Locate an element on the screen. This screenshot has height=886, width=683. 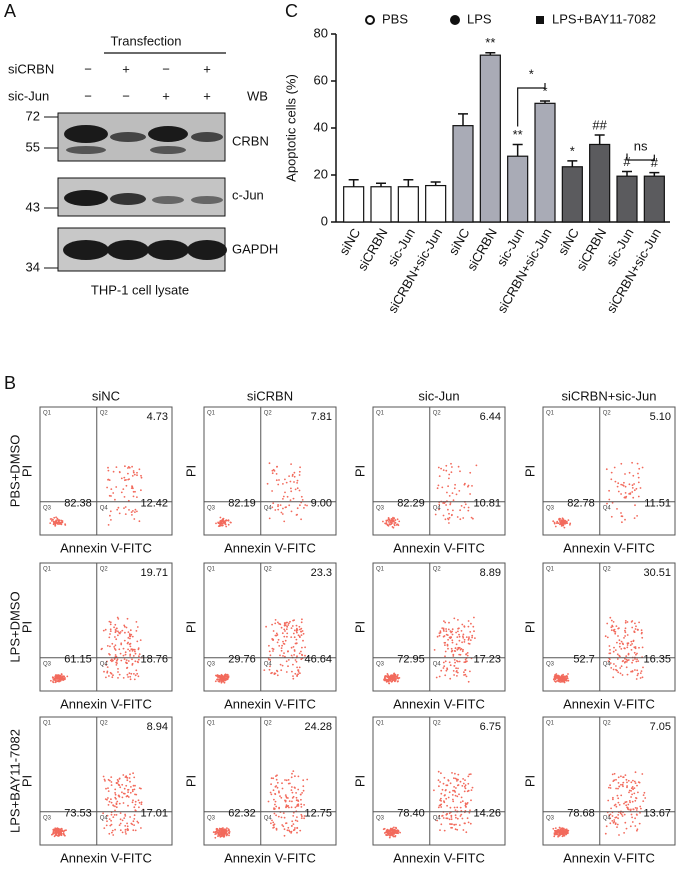
y-tick-label: 80 is located at coordinates (321, 32).